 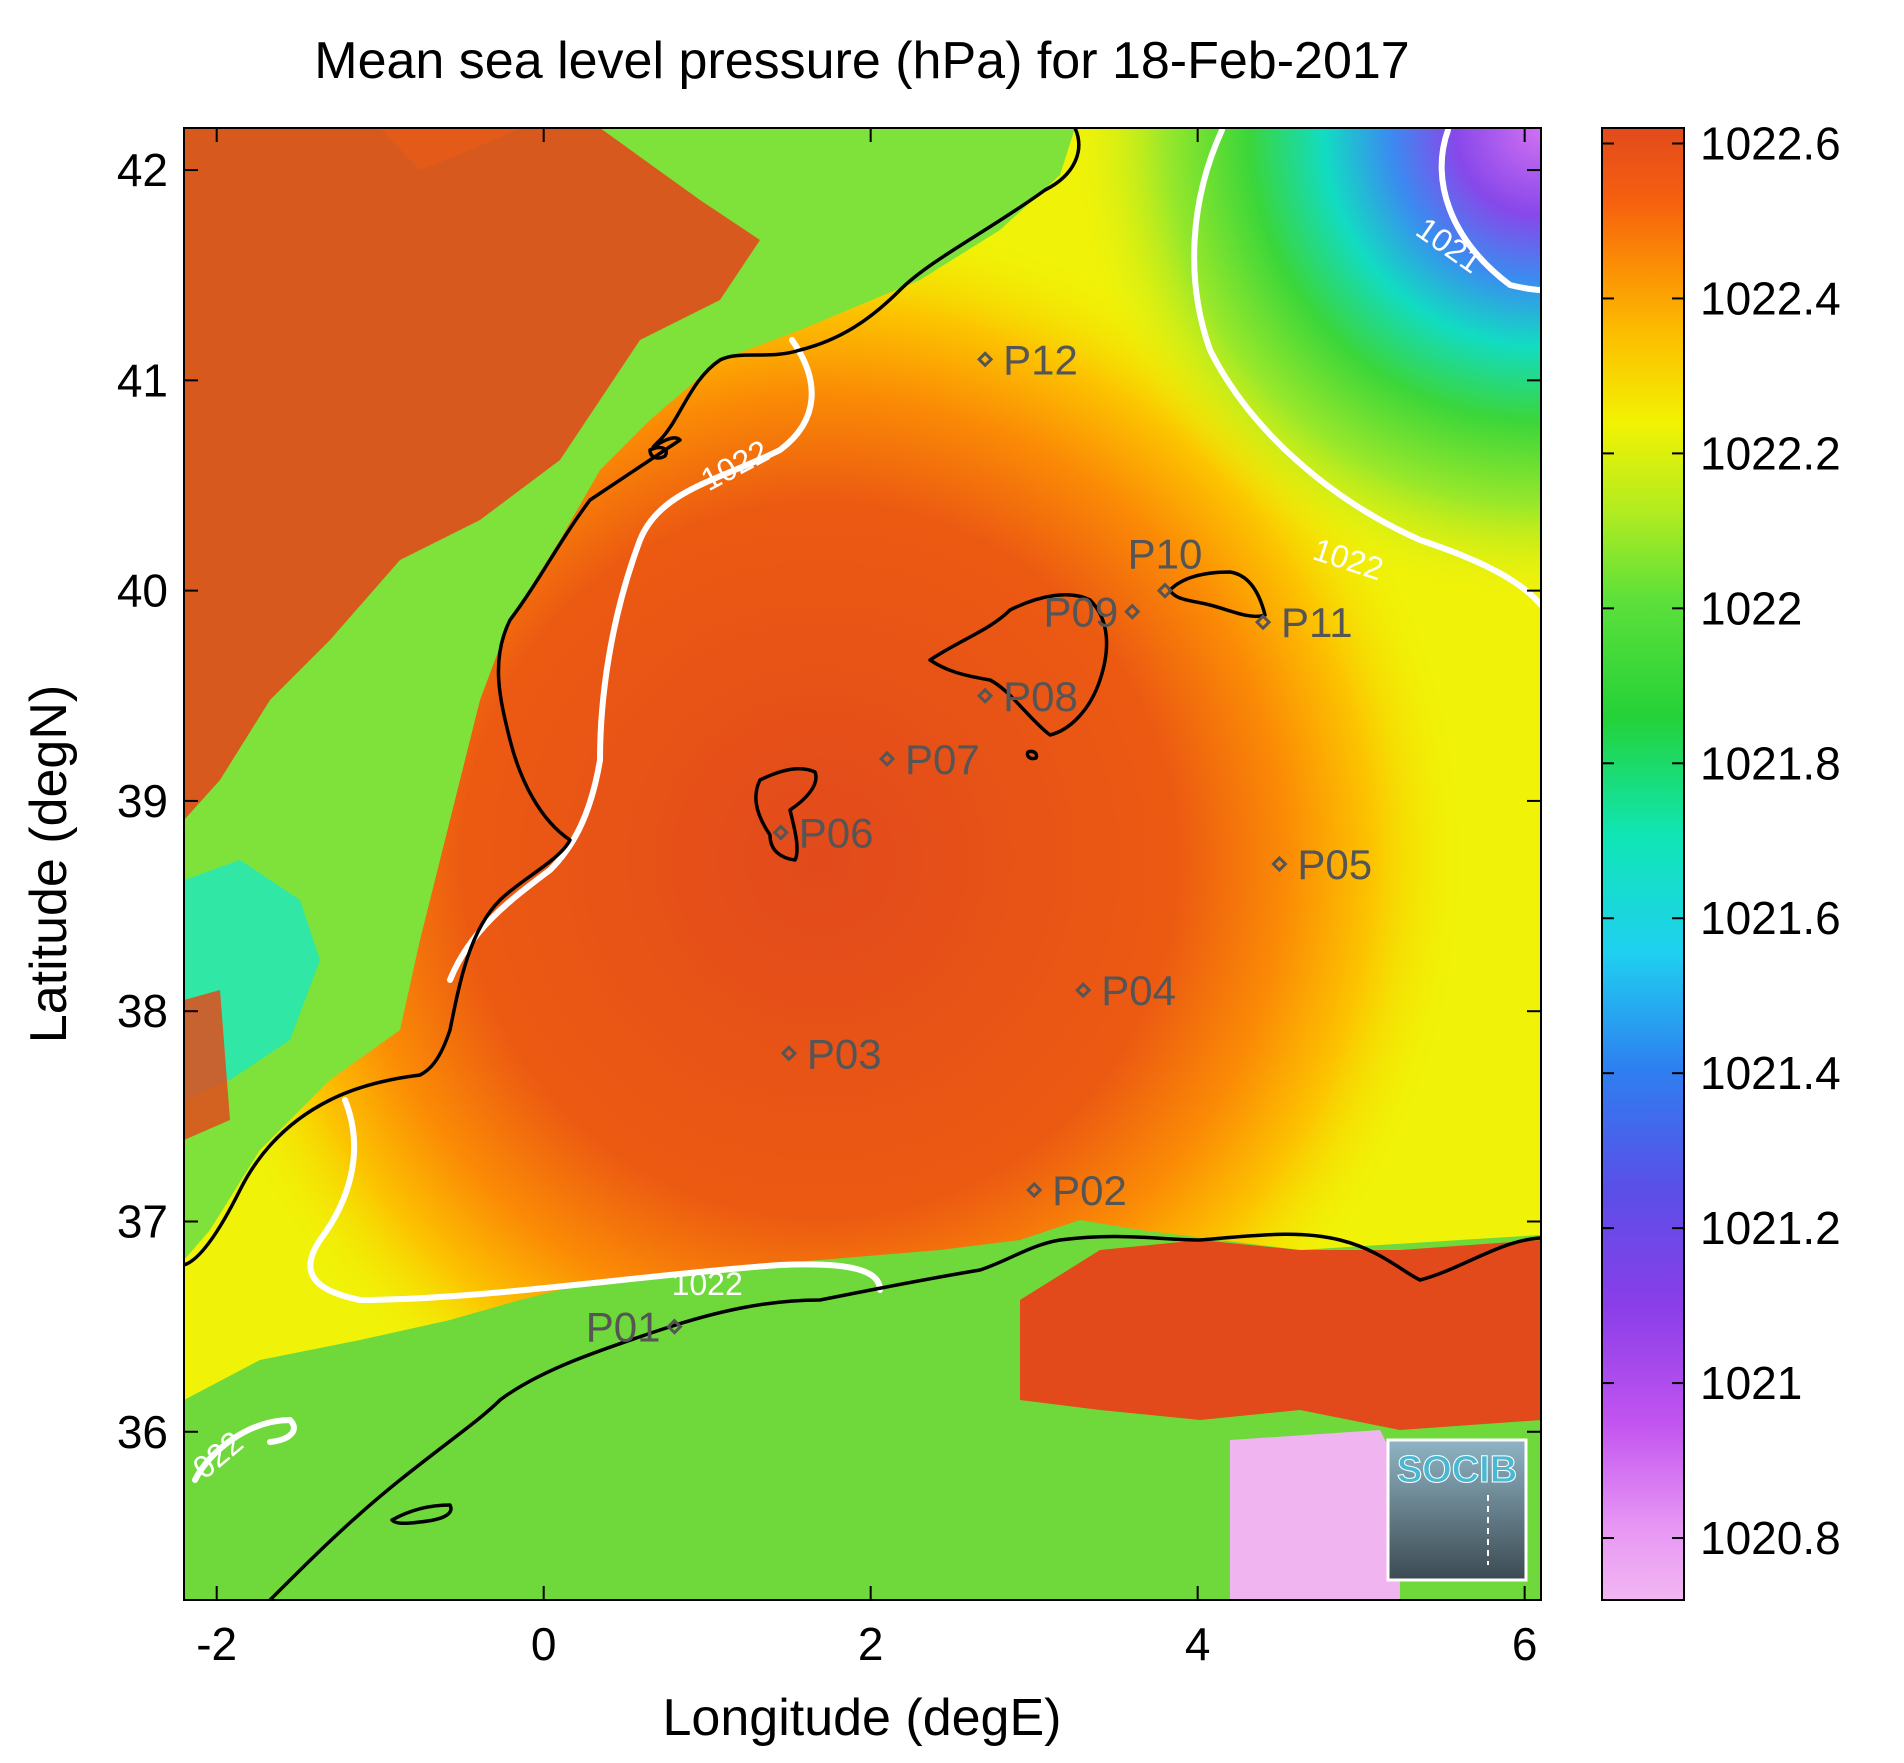 I want to click on isobar-1022-southwest, so click(x=244, y=1449).